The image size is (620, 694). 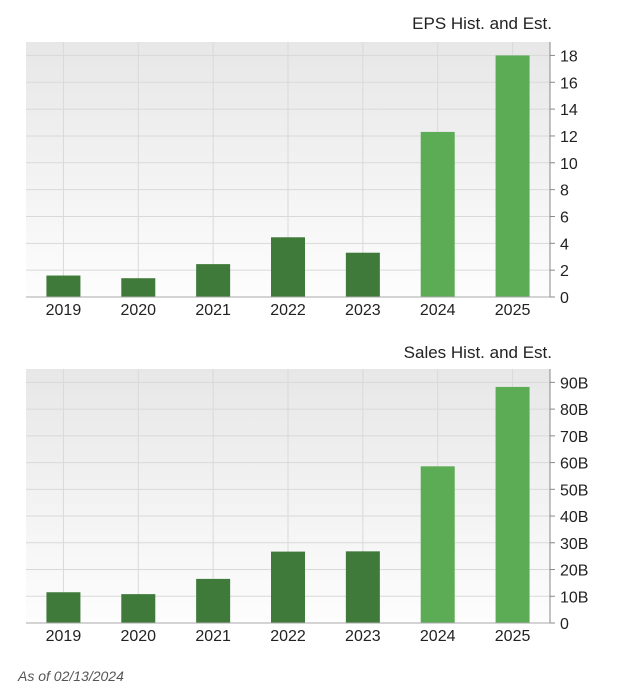 What do you see at coordinates (363, 636) in the screenshot?
I see `sales-xtick-label: 2023` at bounding box center [363, 636].